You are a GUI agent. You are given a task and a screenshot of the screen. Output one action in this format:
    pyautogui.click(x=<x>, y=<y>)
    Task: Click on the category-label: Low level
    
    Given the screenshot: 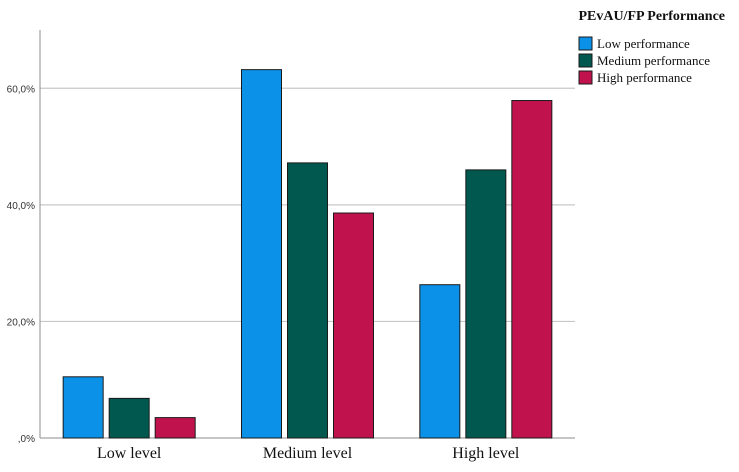 What is the action you would take?
    pyautogui.click(x=129, y=453)
    